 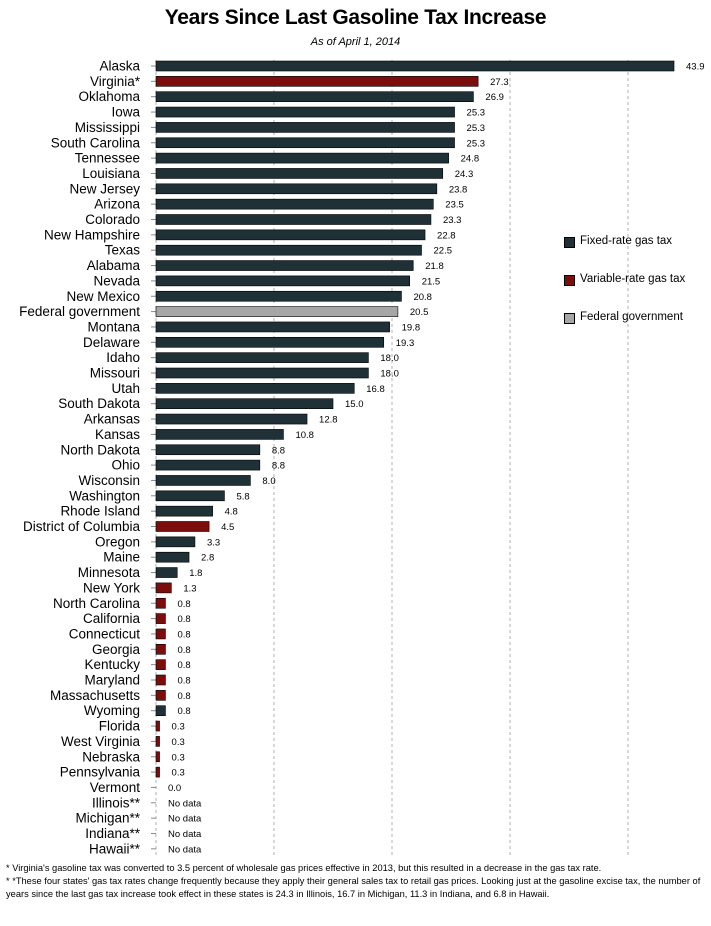 What do you see at coordinates (637, 281) in the screenshot?
I see `legend-item-variable: Variable-rate gas tax` at bounding box center [637, 281].